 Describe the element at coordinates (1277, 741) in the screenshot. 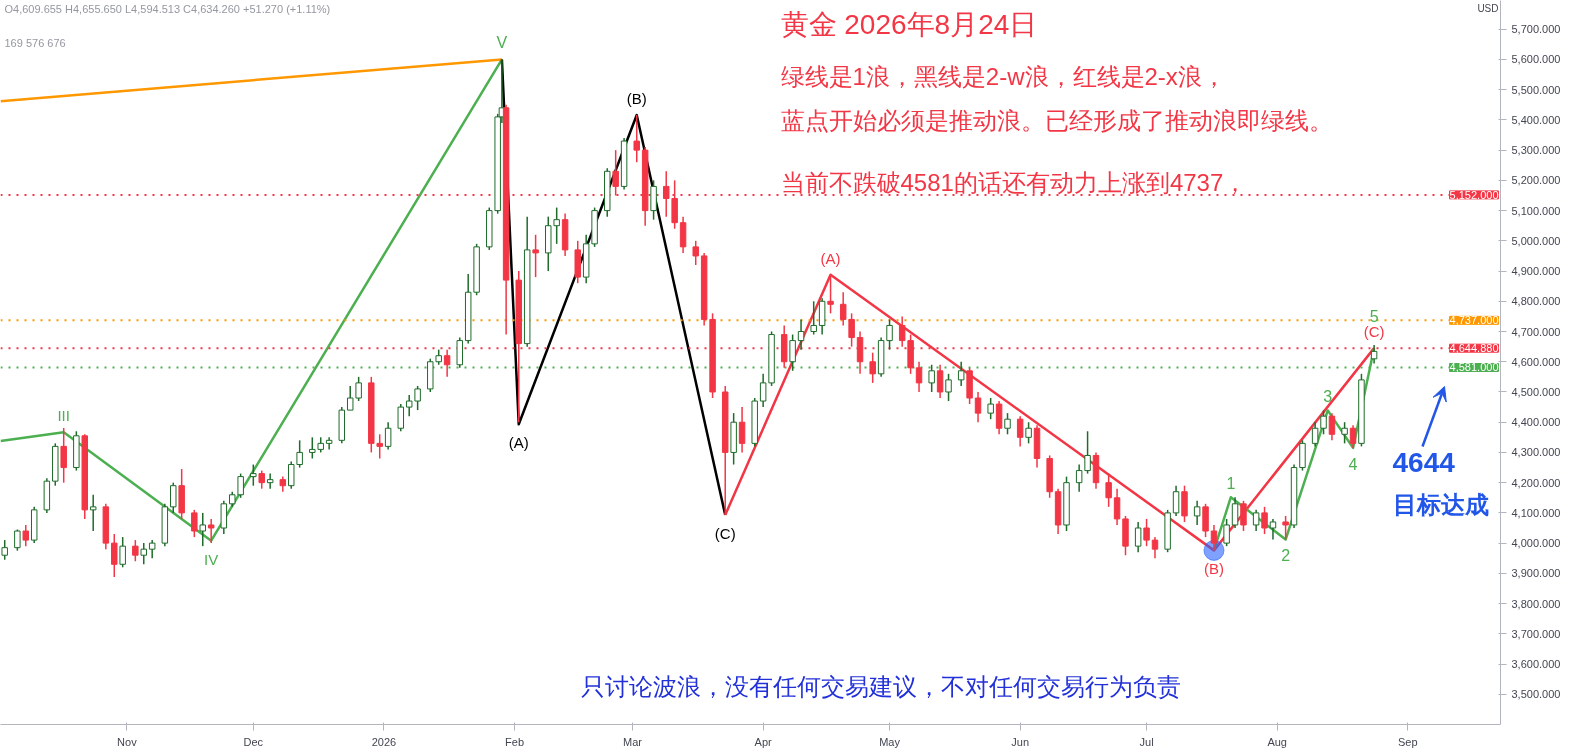

I see `x-tick-label: Aug` at that location.